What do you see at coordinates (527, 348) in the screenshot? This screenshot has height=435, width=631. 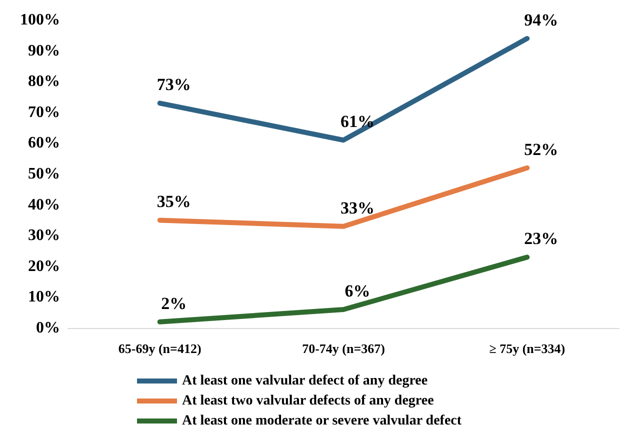 I see `x-tick-label: ≥ 75y (n=334)` at bounding box center [527, 348].